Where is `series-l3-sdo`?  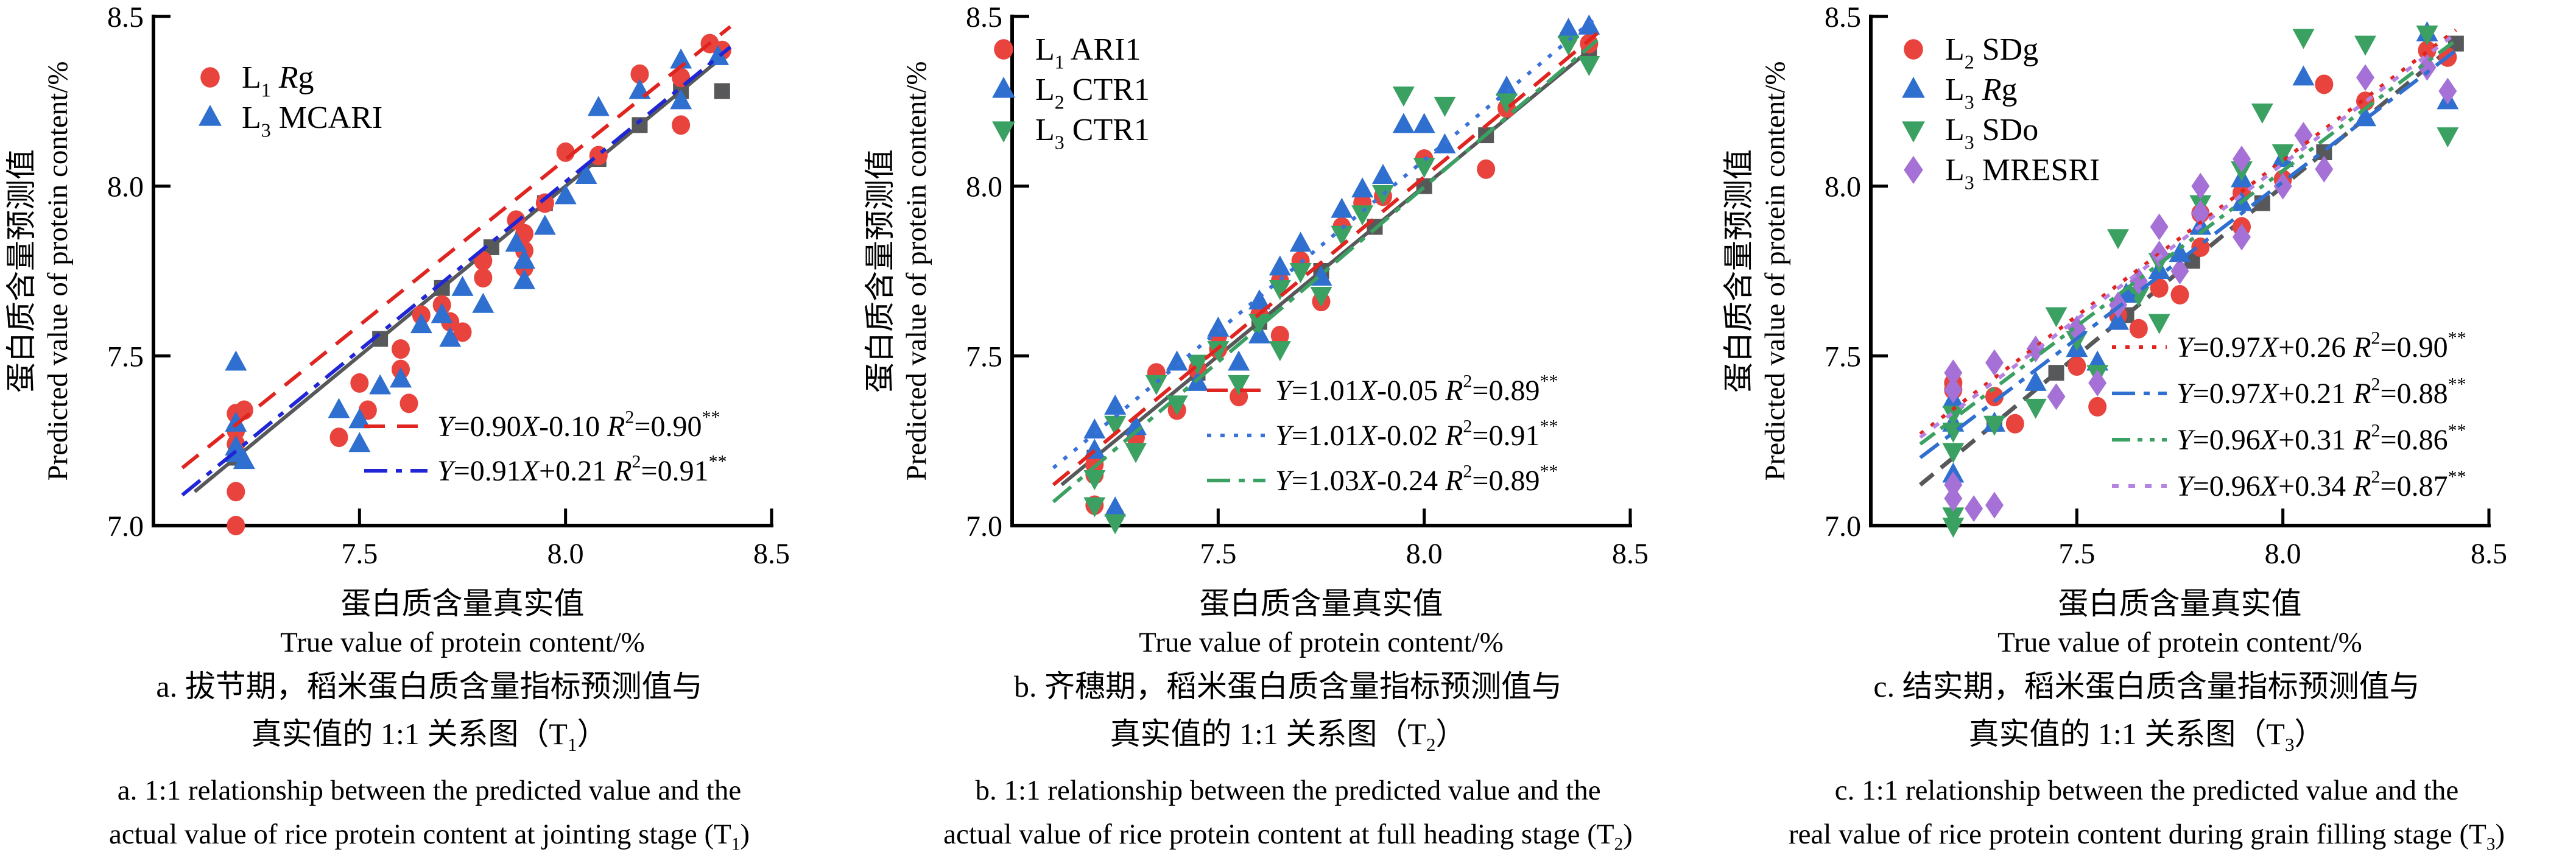
series-l3-sdo is located at coordinates (2200, 281).